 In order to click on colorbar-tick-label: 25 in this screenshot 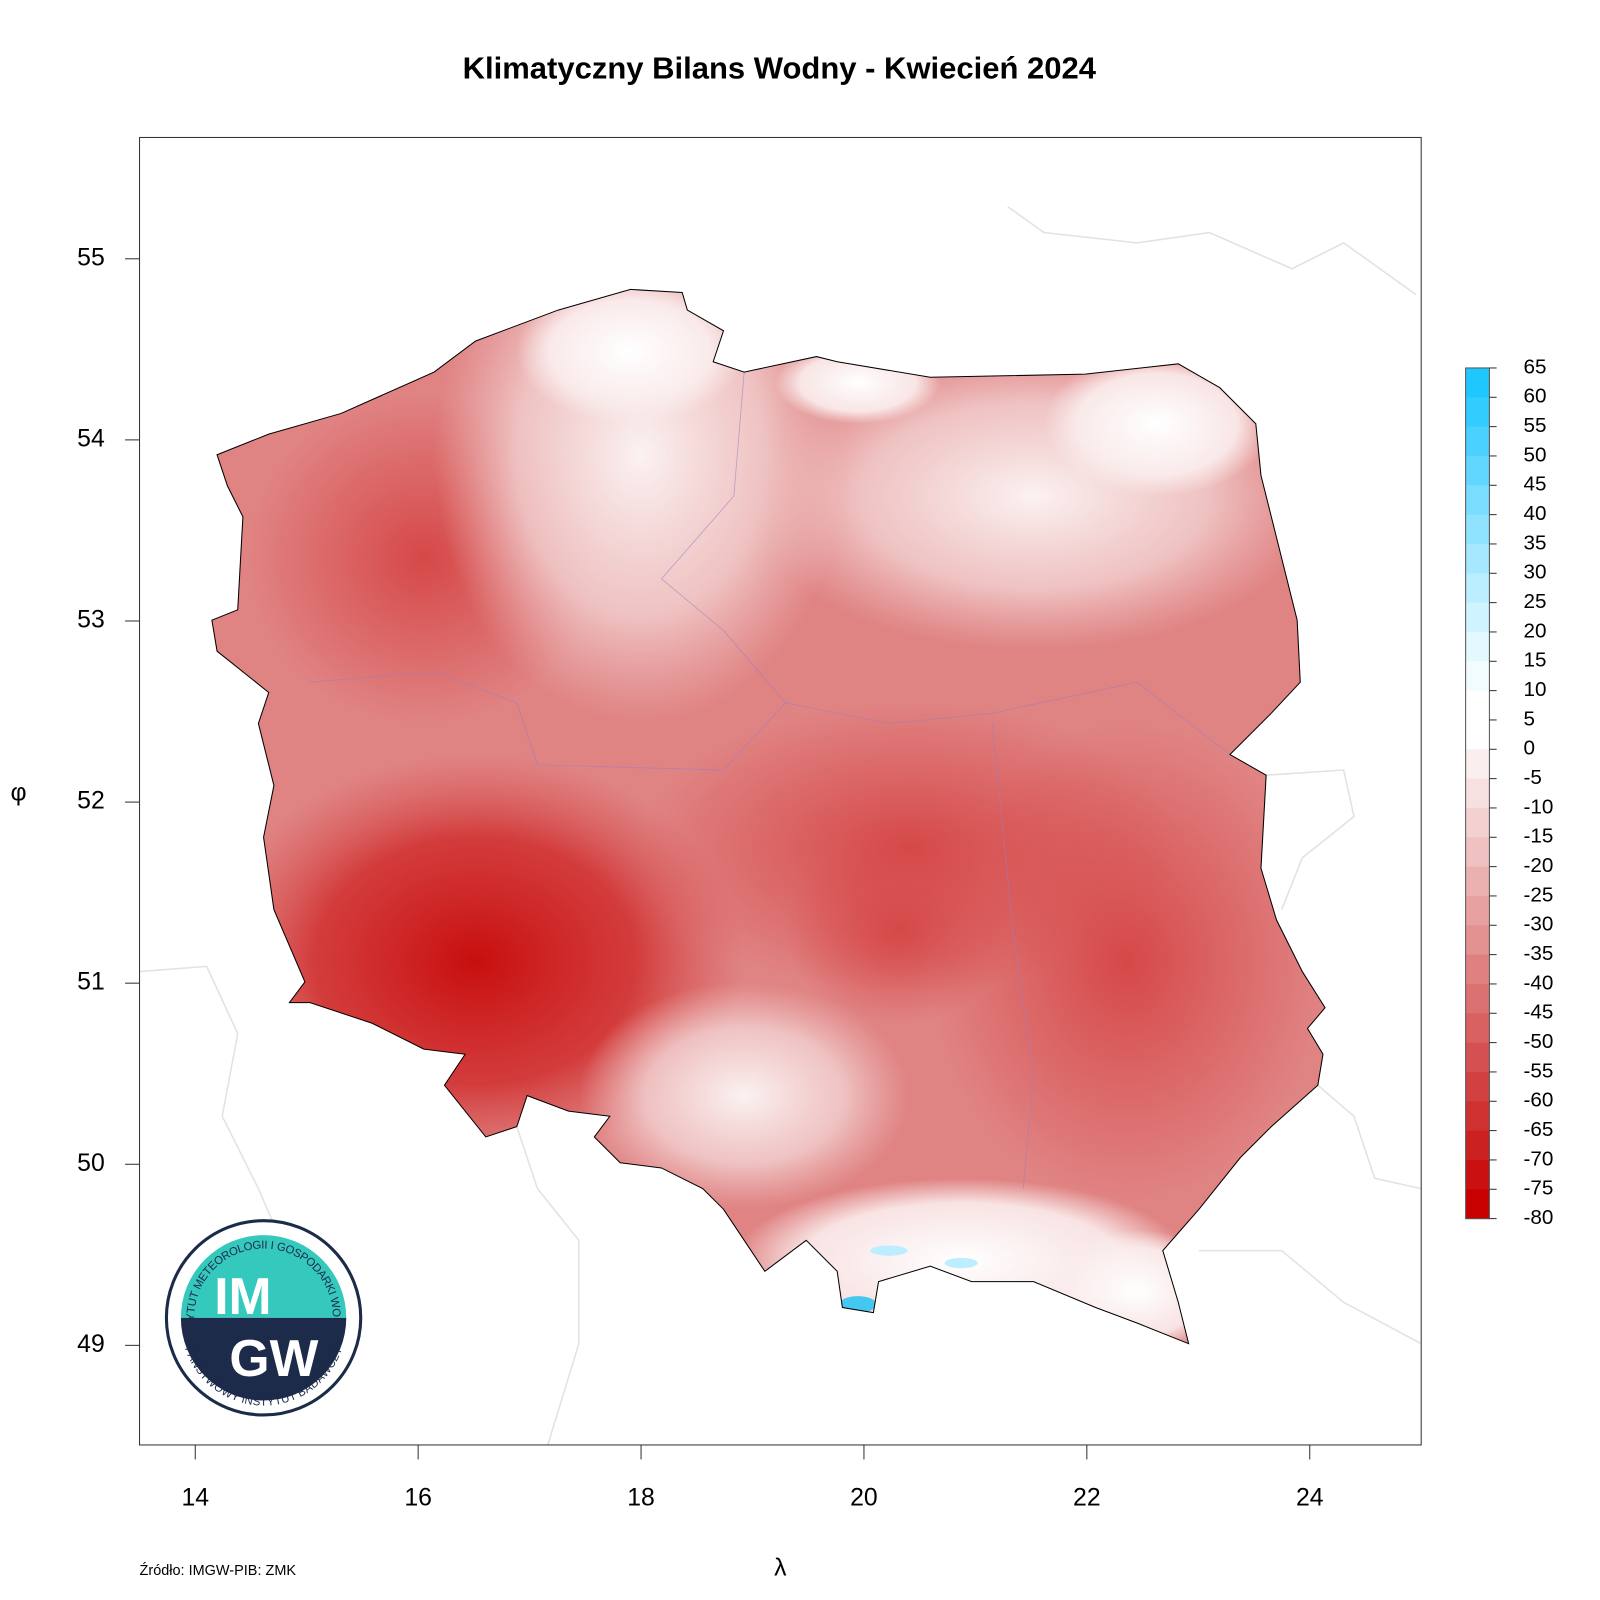, I will do `click(1535, 601)`.